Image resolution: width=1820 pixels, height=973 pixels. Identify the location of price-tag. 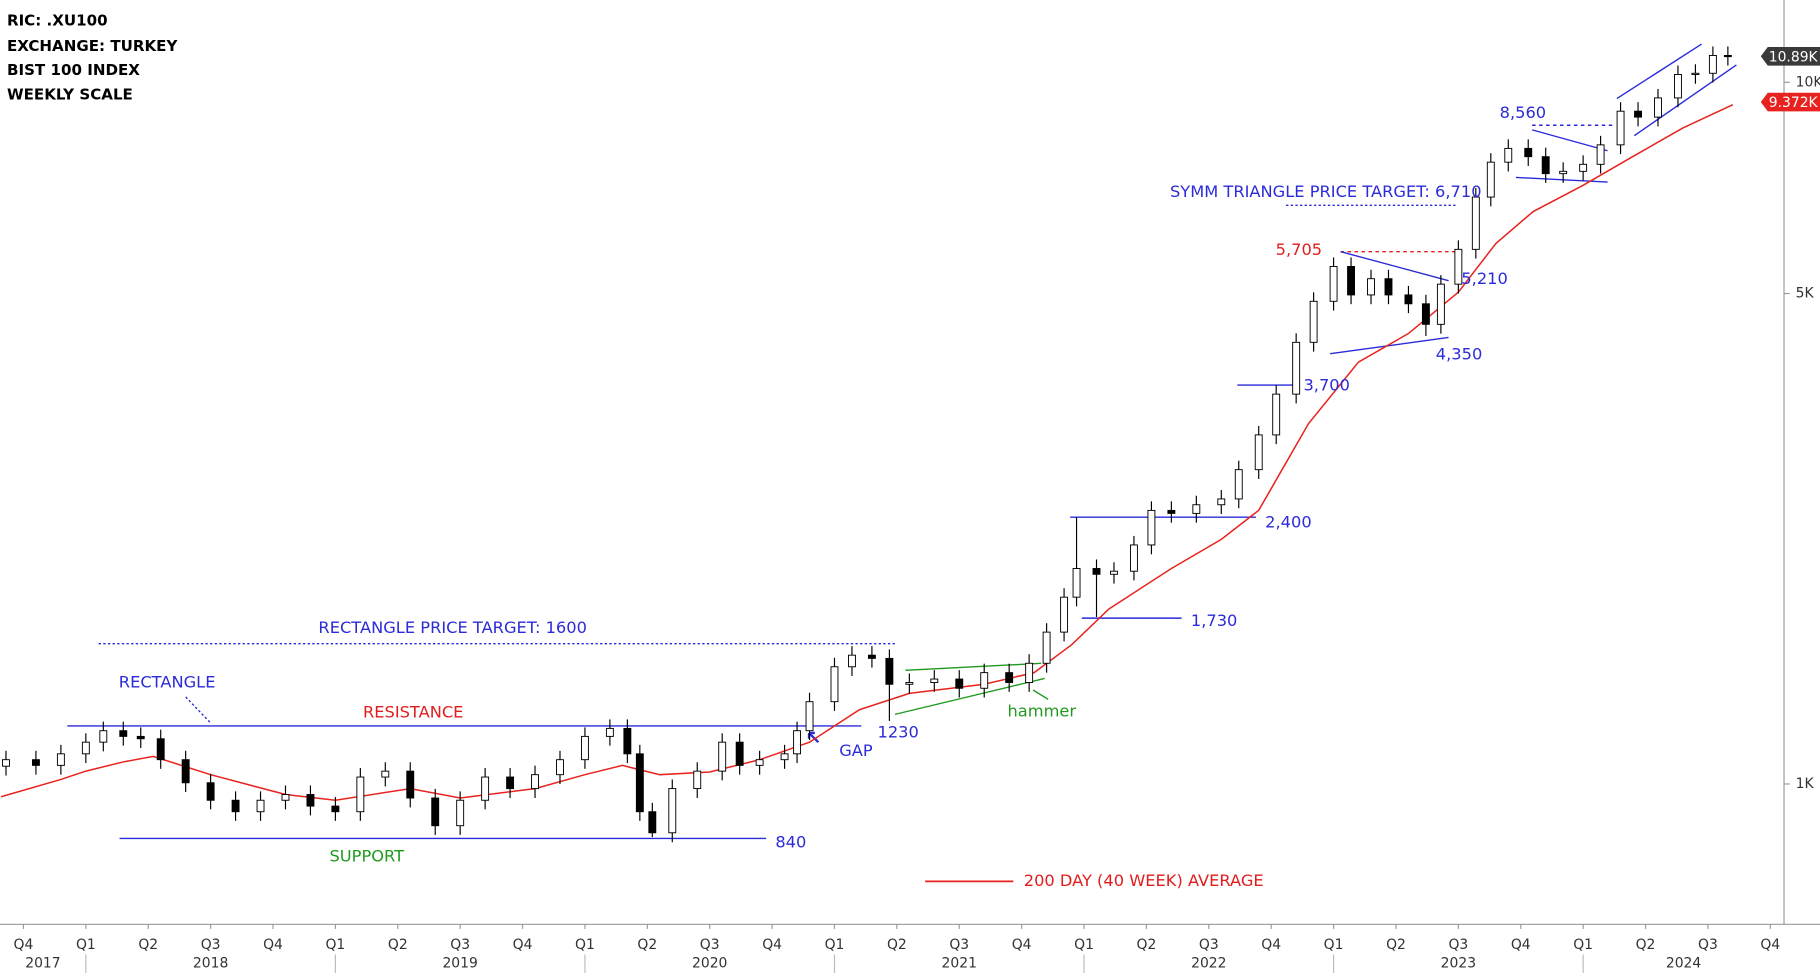
(1790, 56).